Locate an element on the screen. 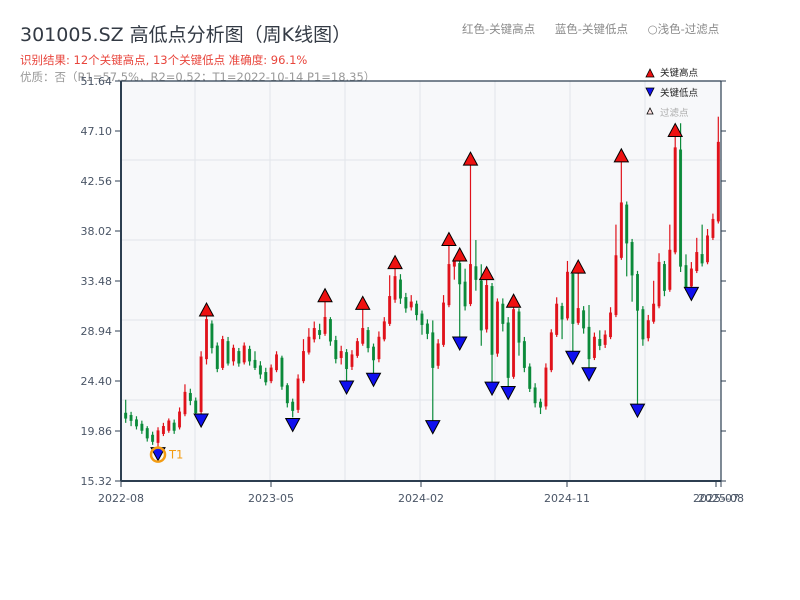 Image resolution: width=800 pixels, height=600 pixels. x-tick-label: 2025-07 is located at coordinates (716, 498).